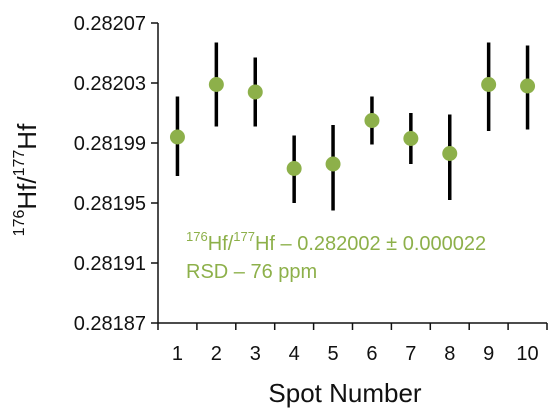 This screenshot has width=549, height=412. What do you see at coordinates (177, 354) in the screenshot?
I see `x-tick-label: 1` at bounding box center [177, 354].